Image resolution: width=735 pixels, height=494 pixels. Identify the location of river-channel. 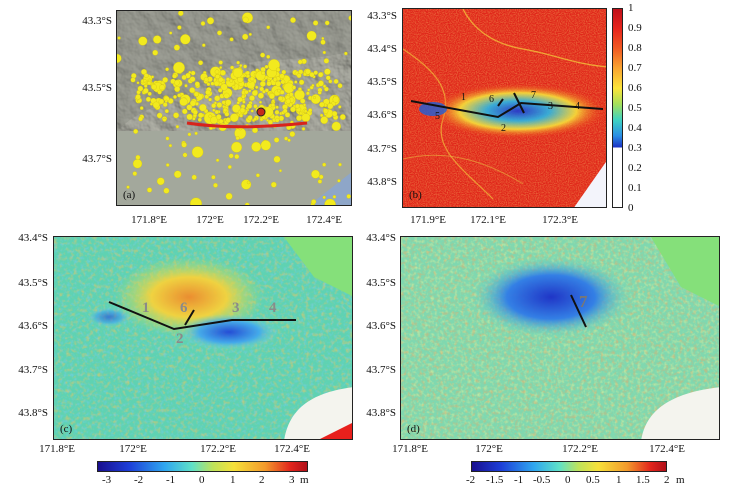
(534, 38).